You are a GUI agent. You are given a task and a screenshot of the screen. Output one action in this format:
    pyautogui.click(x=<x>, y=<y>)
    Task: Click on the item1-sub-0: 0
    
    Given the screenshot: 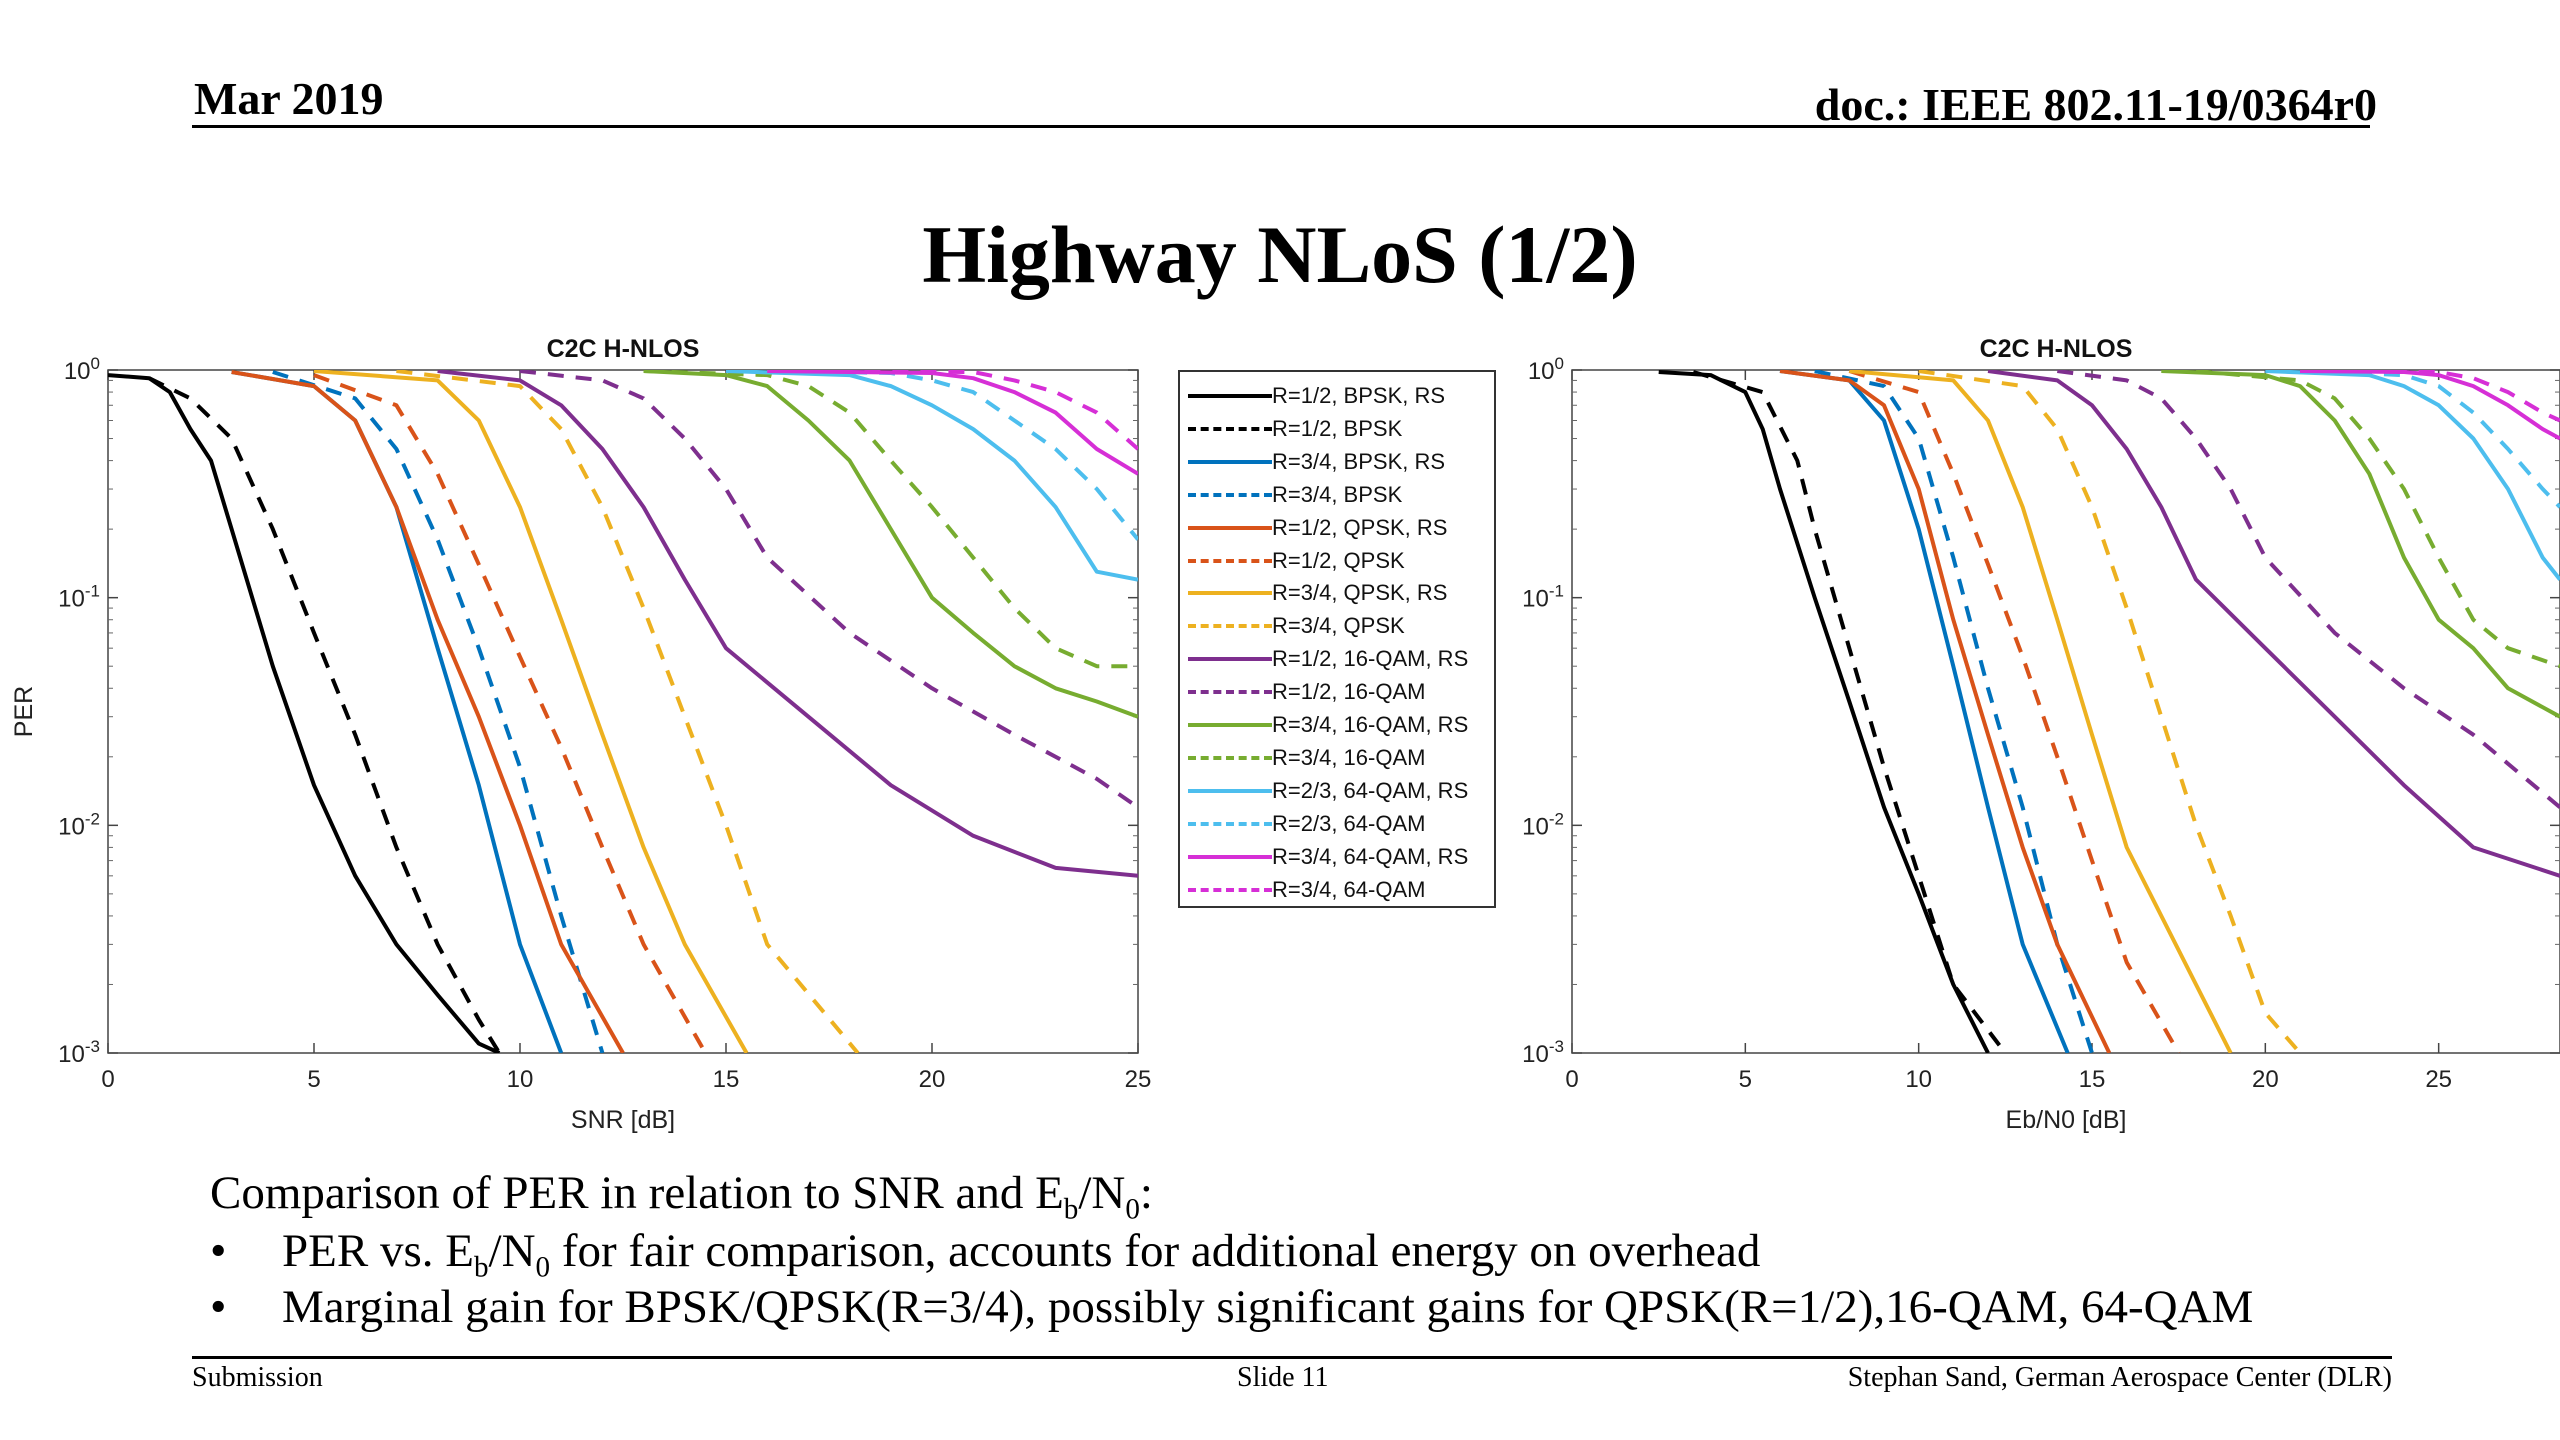 What is the action you would take?
    pyautogui.click(x=543, y=1267)
    